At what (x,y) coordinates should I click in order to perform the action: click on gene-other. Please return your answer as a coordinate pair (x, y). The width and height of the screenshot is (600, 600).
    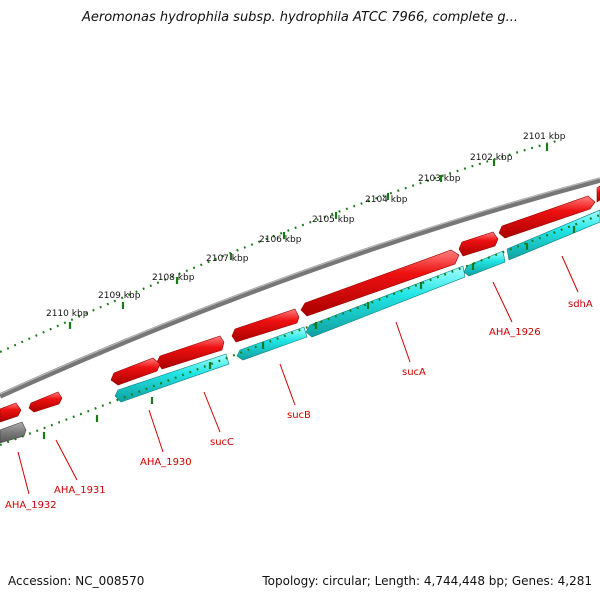
    Looking at the image, I should click on (13, 432).